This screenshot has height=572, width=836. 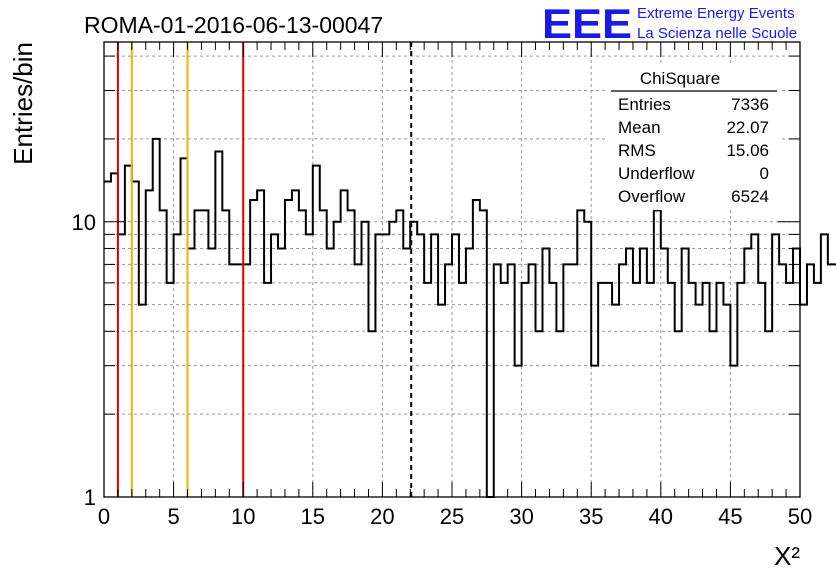 What do you see at coordinates (243, 516) in the screenshot?
I see `x-tick-label: 10` at bounding box center [243, 516].